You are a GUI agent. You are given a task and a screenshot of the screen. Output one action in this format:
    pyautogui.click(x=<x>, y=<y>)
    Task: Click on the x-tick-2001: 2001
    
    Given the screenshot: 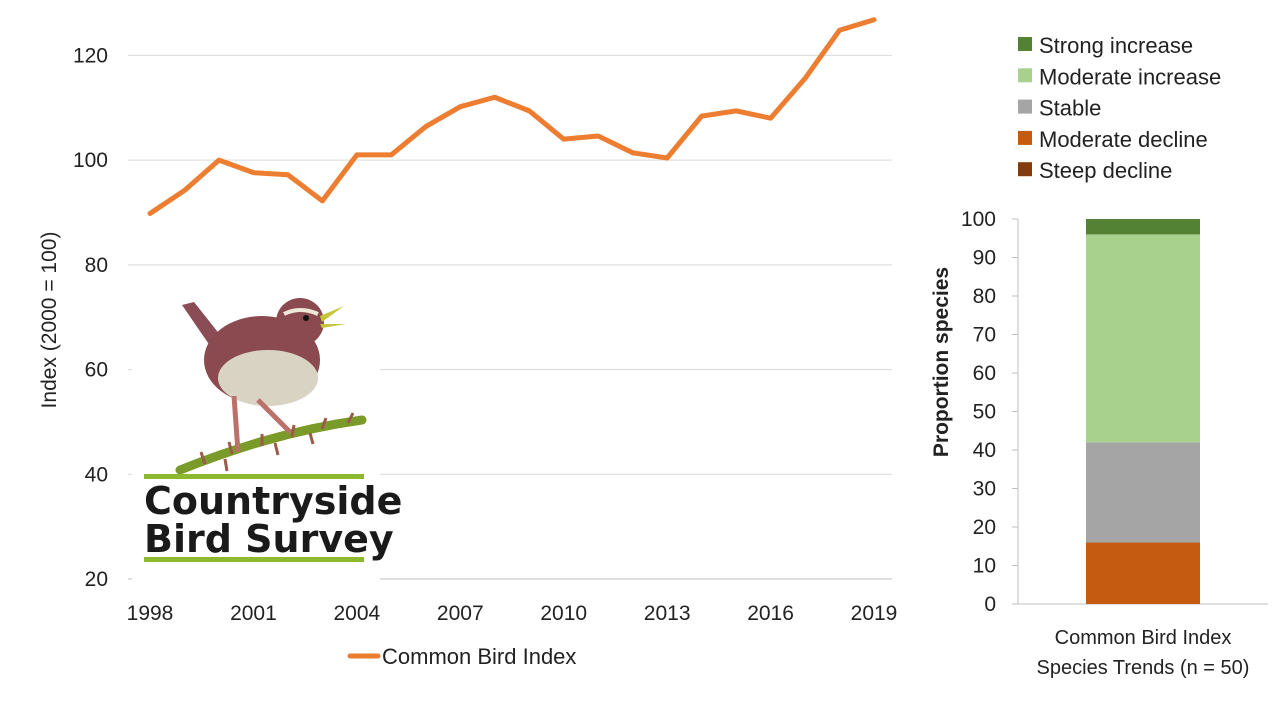 What is the action you would take?
    pyautogui.click(x=253, y=613)
    